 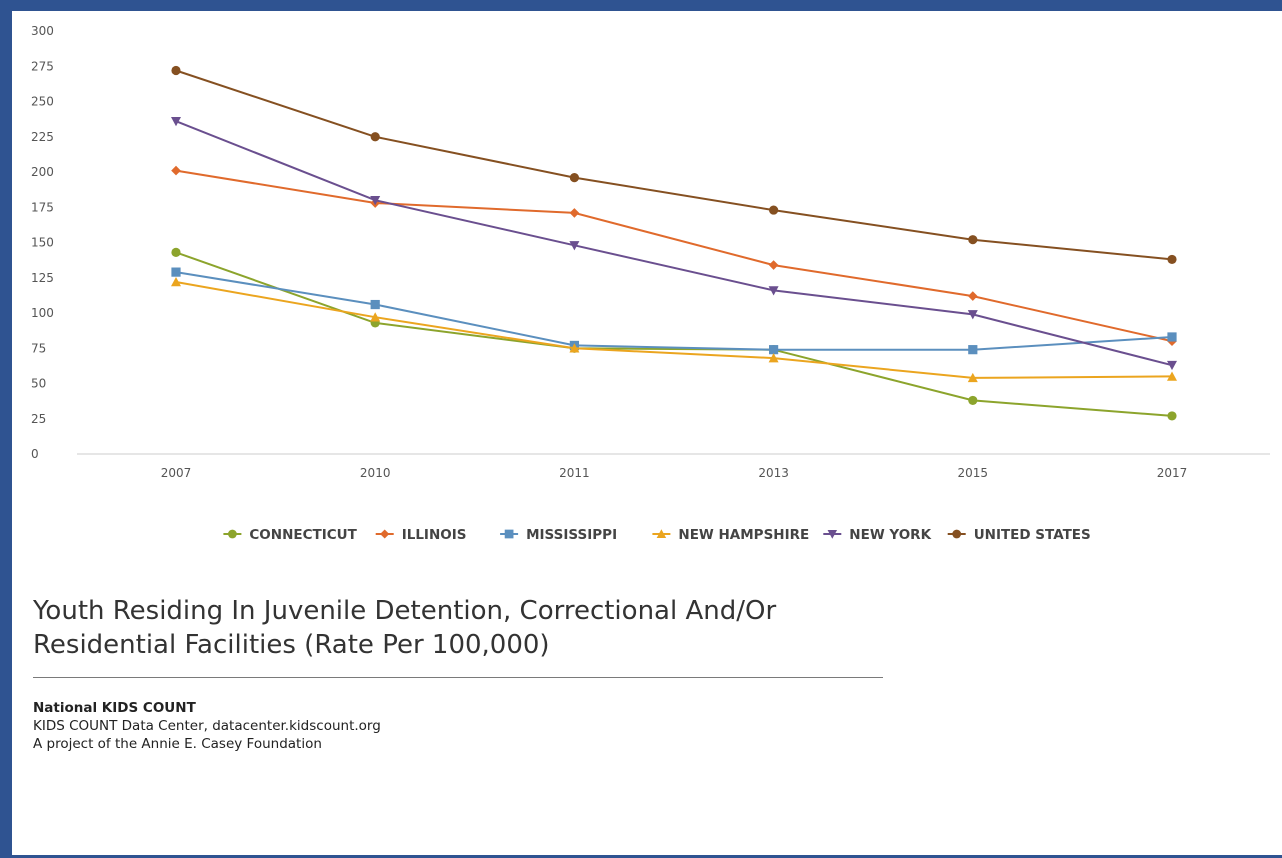 I want to click on legend-item: NEW HAMPSHIRE, so click(x=730, y=535).